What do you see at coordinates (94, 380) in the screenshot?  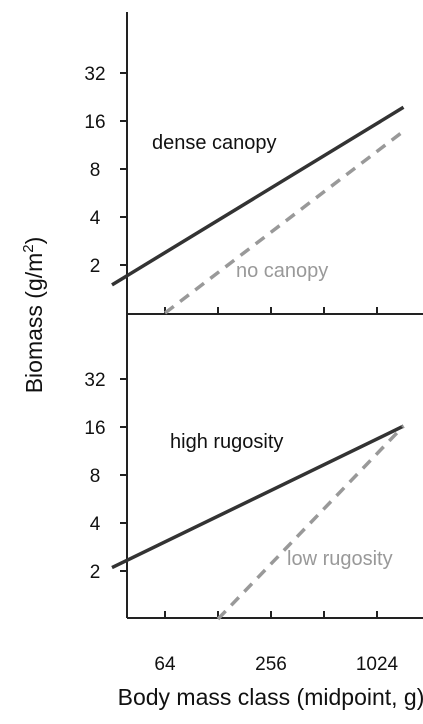 I see `y-tick-label-panel2-32: 32` at bounding box center [94, 380].